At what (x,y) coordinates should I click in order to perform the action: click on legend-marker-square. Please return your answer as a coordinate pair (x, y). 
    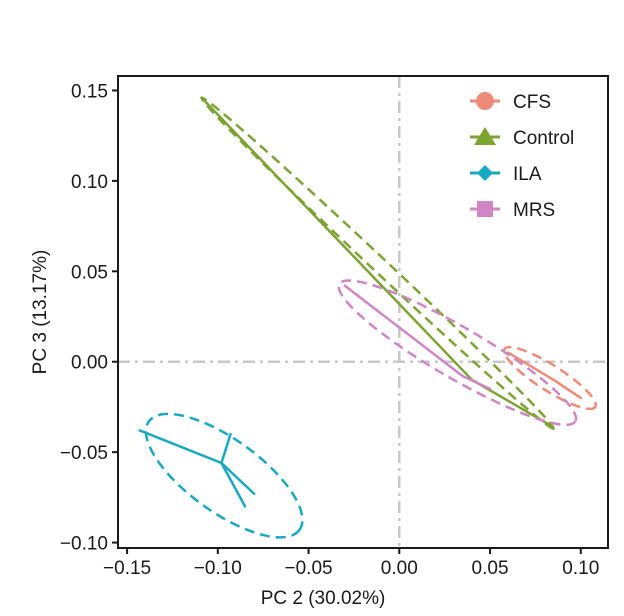
    Looking at the image, I should click on (485, 209).